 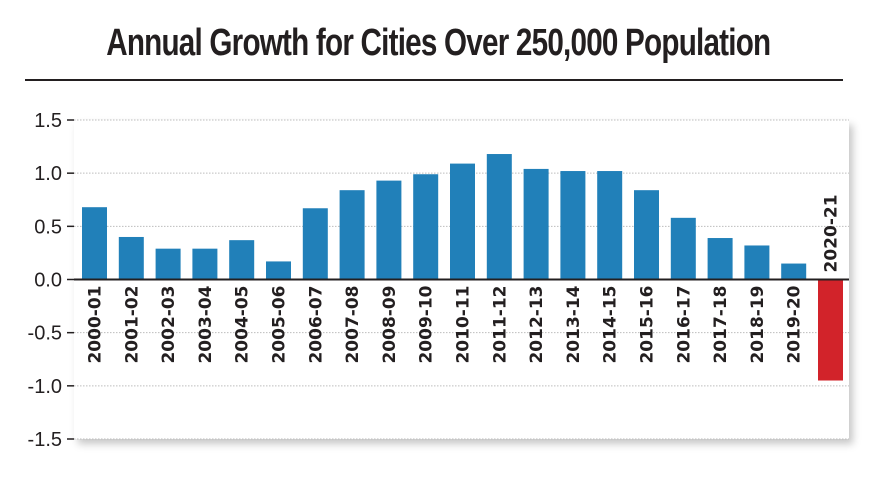 I want to click on x-tick-label: 2013-14, so click(x=574, y=324).